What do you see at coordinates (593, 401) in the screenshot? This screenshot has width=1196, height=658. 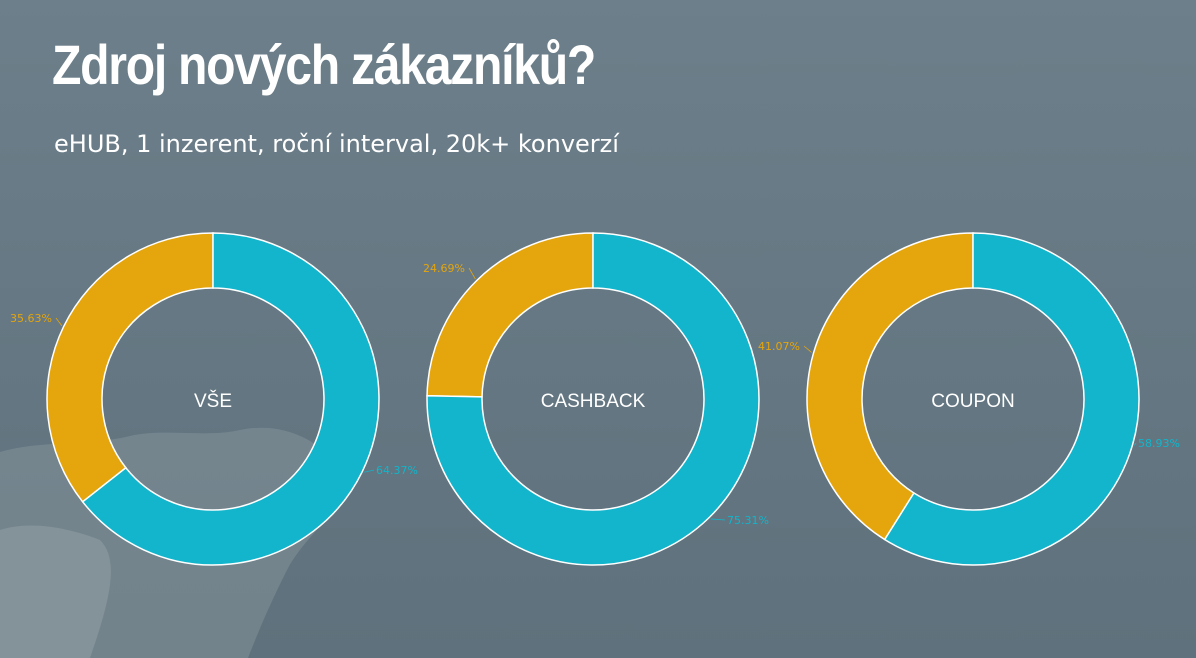 I see `donut-center-label: CASHBACK` at bounding box center [593, 401].